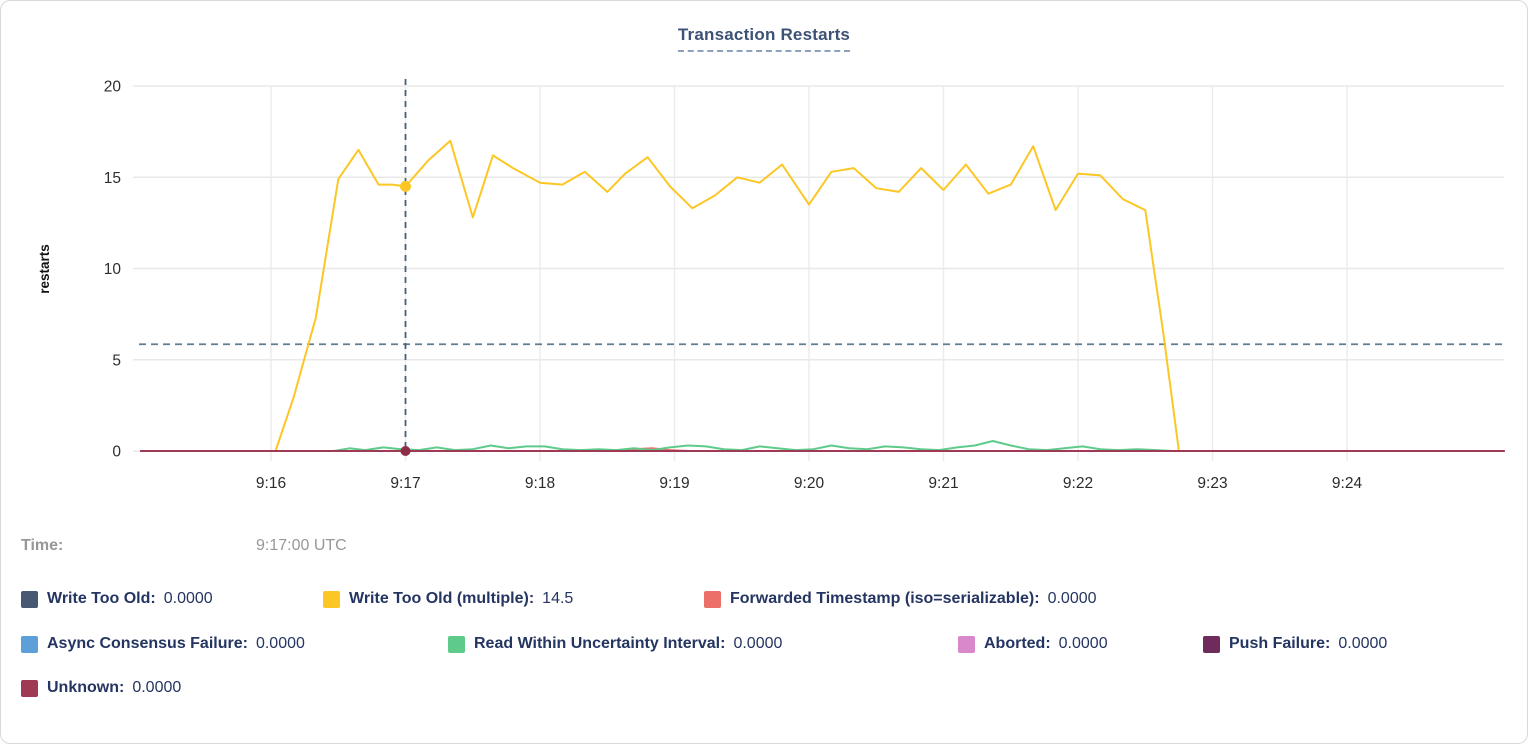 The image size is (1528, 744). I want to click on legend-swatch-aborted, so click(966, 644).